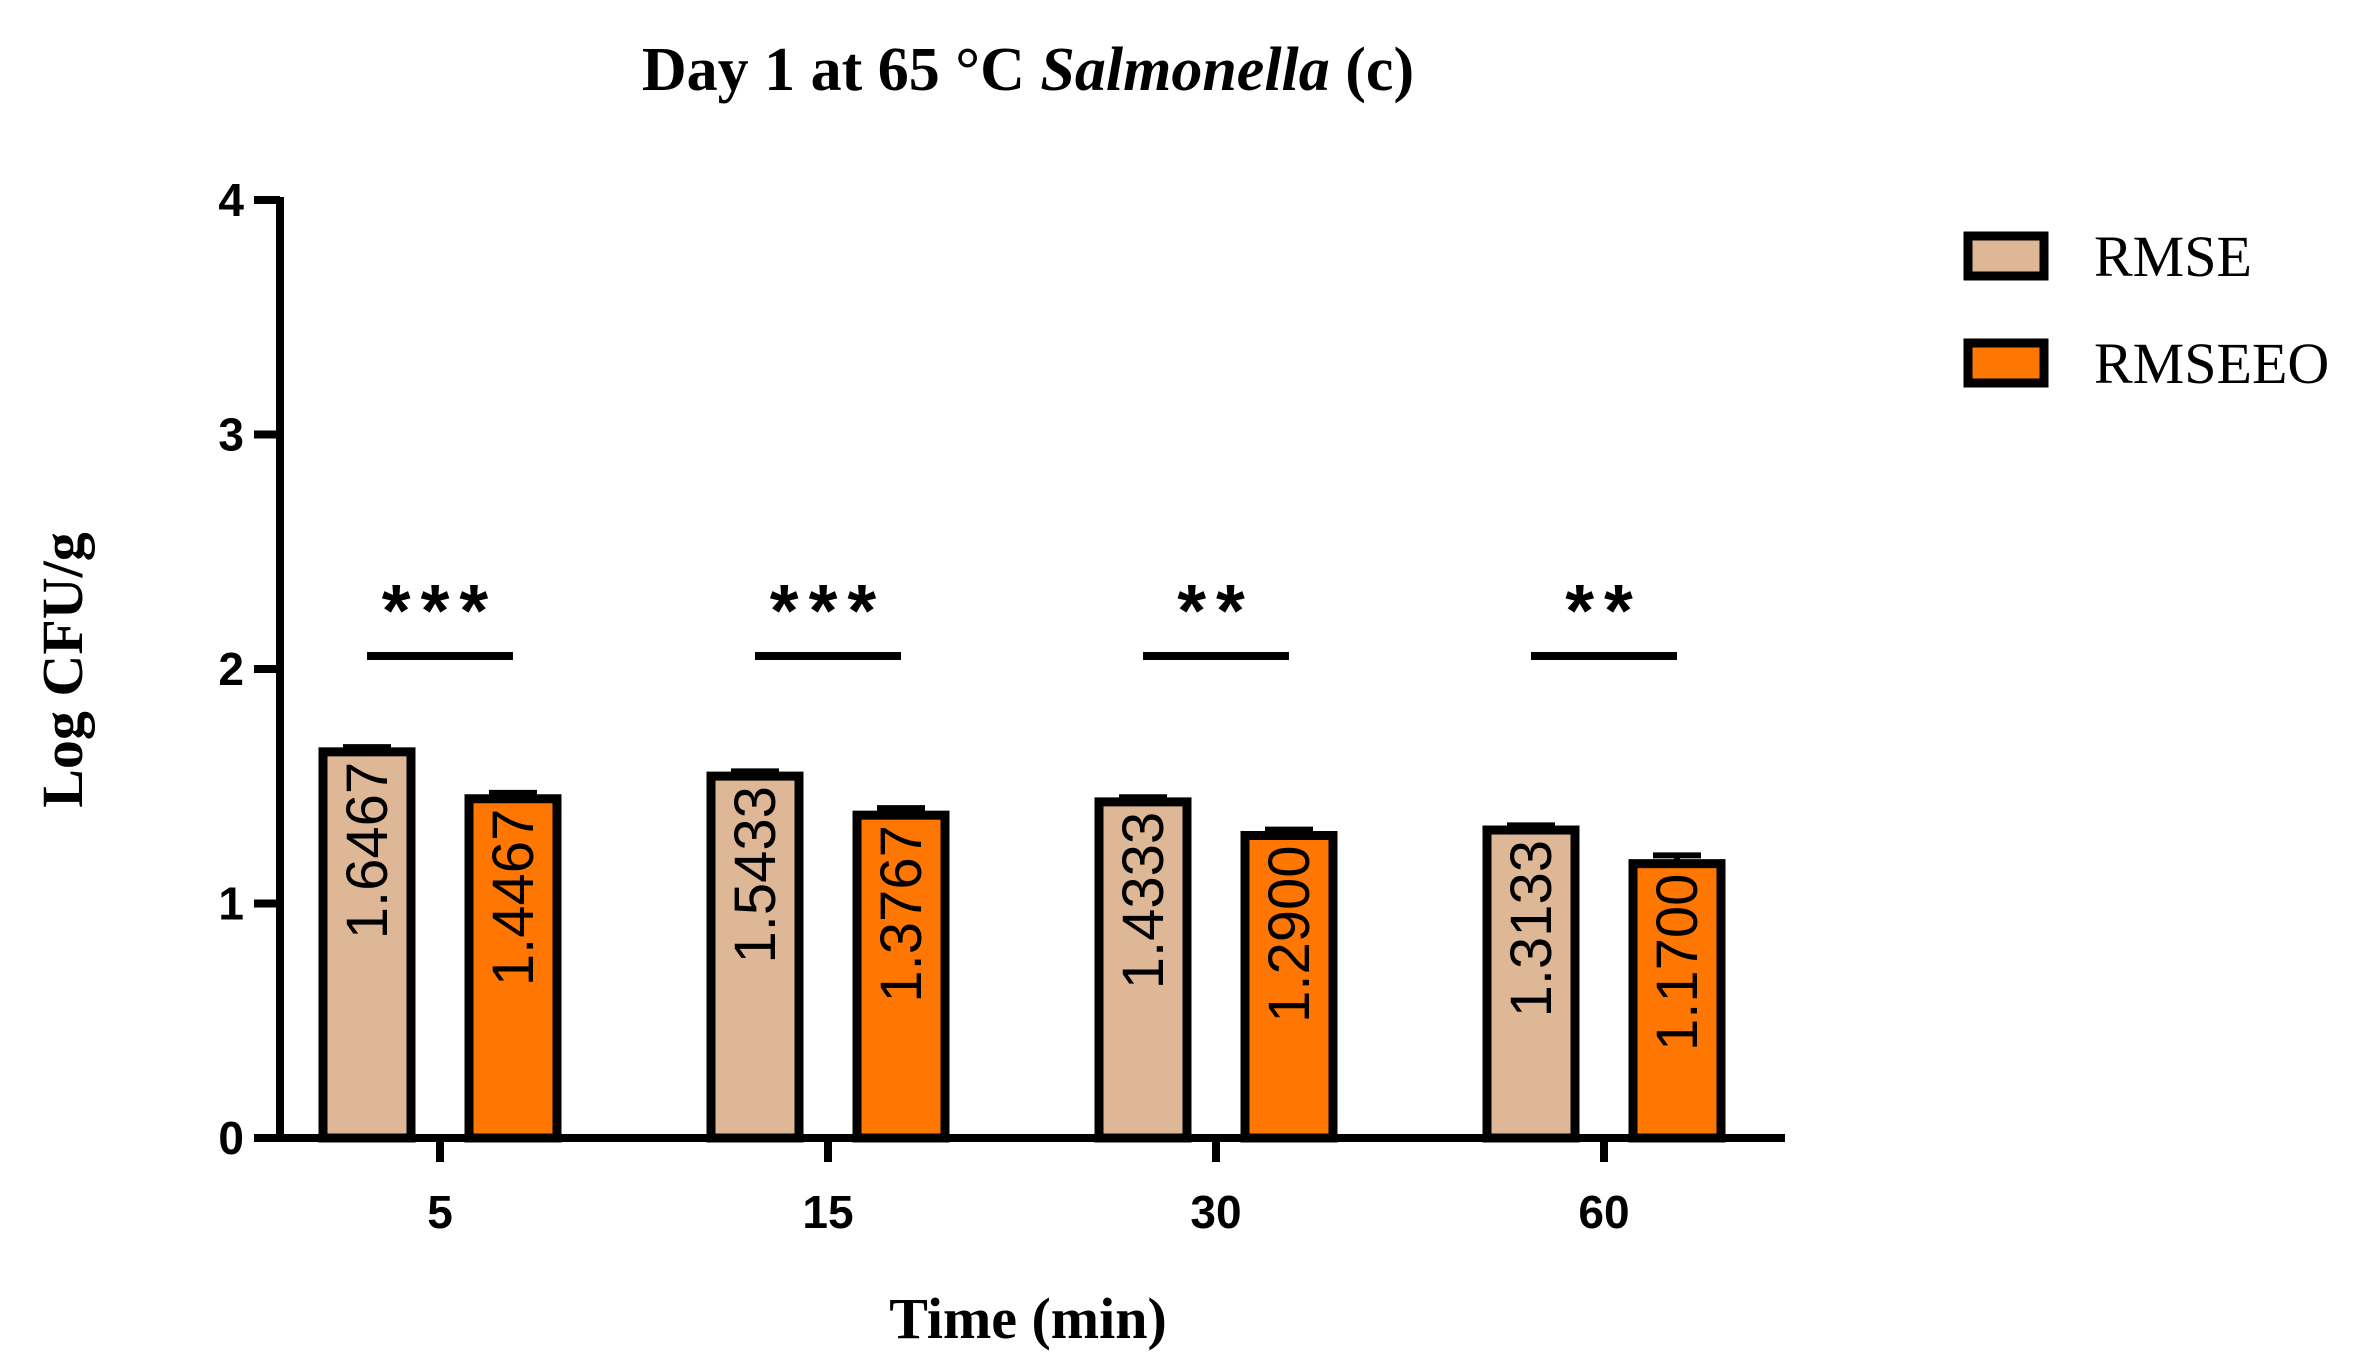 This screenshot has width=2365, height=1370. Describe the element at coordinates (901, 913) in the screenshot. I see `bar-value-label: 1.3767` at that location.